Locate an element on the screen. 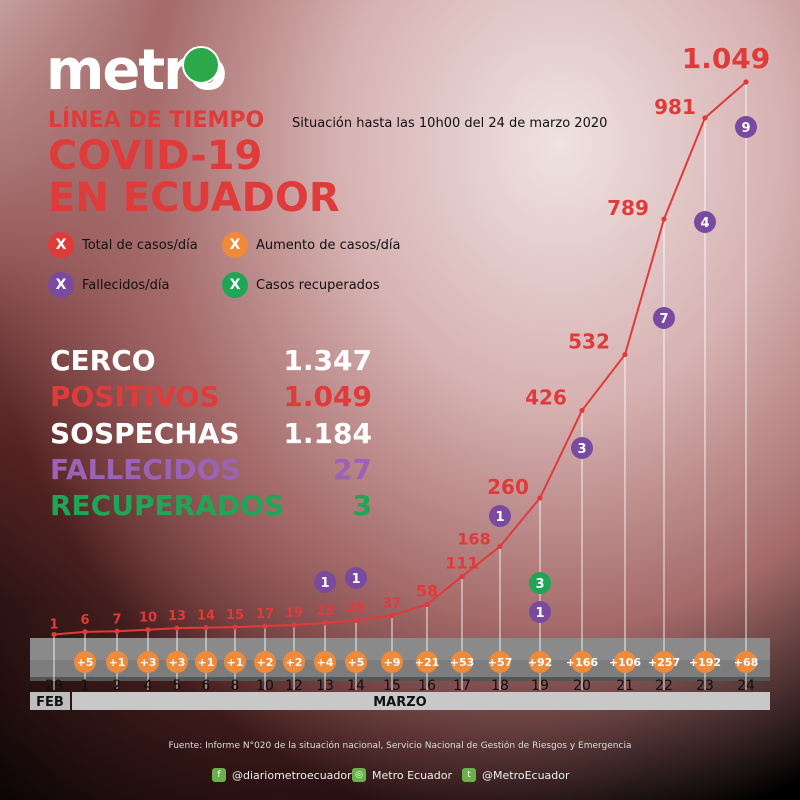 The image size is (800, 800). x-tick-label: 15 is located at coordinates (392, 686).